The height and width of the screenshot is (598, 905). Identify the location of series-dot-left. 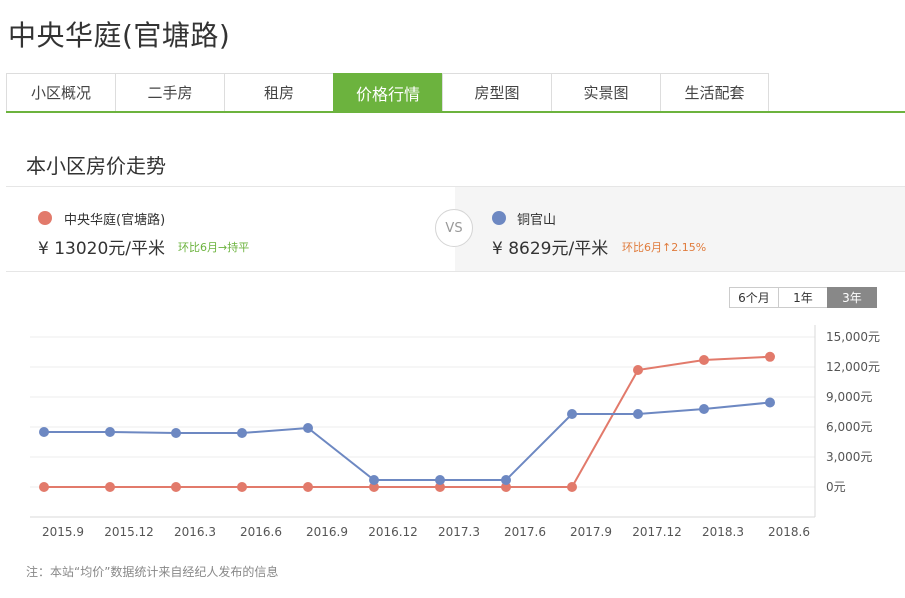
(45, 218).